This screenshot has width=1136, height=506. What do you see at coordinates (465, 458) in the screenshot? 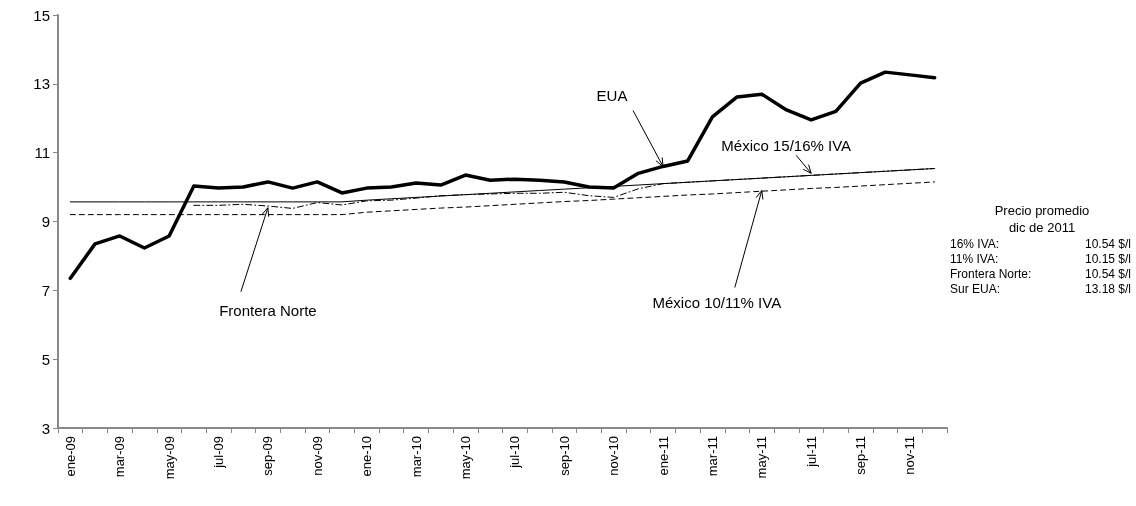
I see `x-tick-label: may-10` at bounding box center [465, 458].